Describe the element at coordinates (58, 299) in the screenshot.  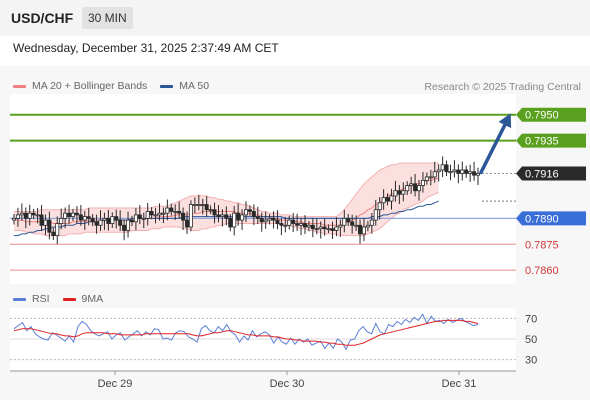
I see `legend-rsi: RSI 9MA` at that location.